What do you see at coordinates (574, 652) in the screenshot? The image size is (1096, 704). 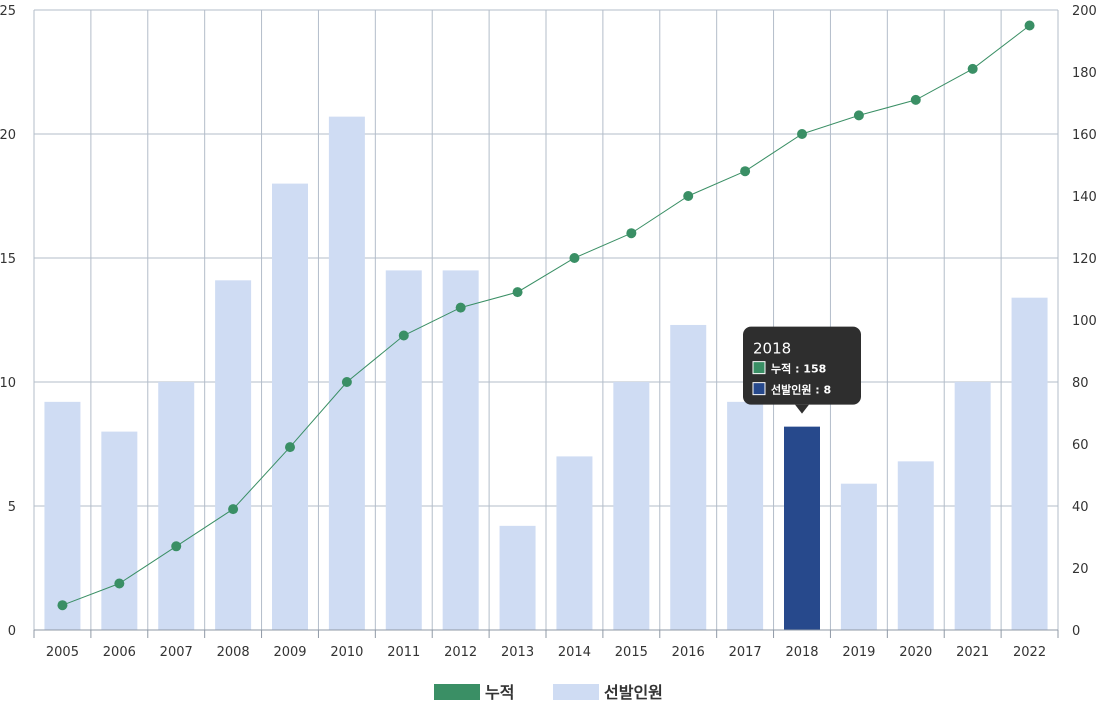 I see `x-tick-label: 2014` at bounding box center [574, 652].